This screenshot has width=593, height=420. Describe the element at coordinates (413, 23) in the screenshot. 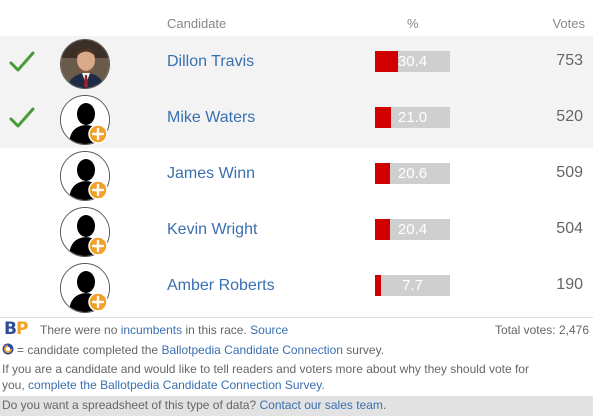

I see `column-header-percent: %` at that location.